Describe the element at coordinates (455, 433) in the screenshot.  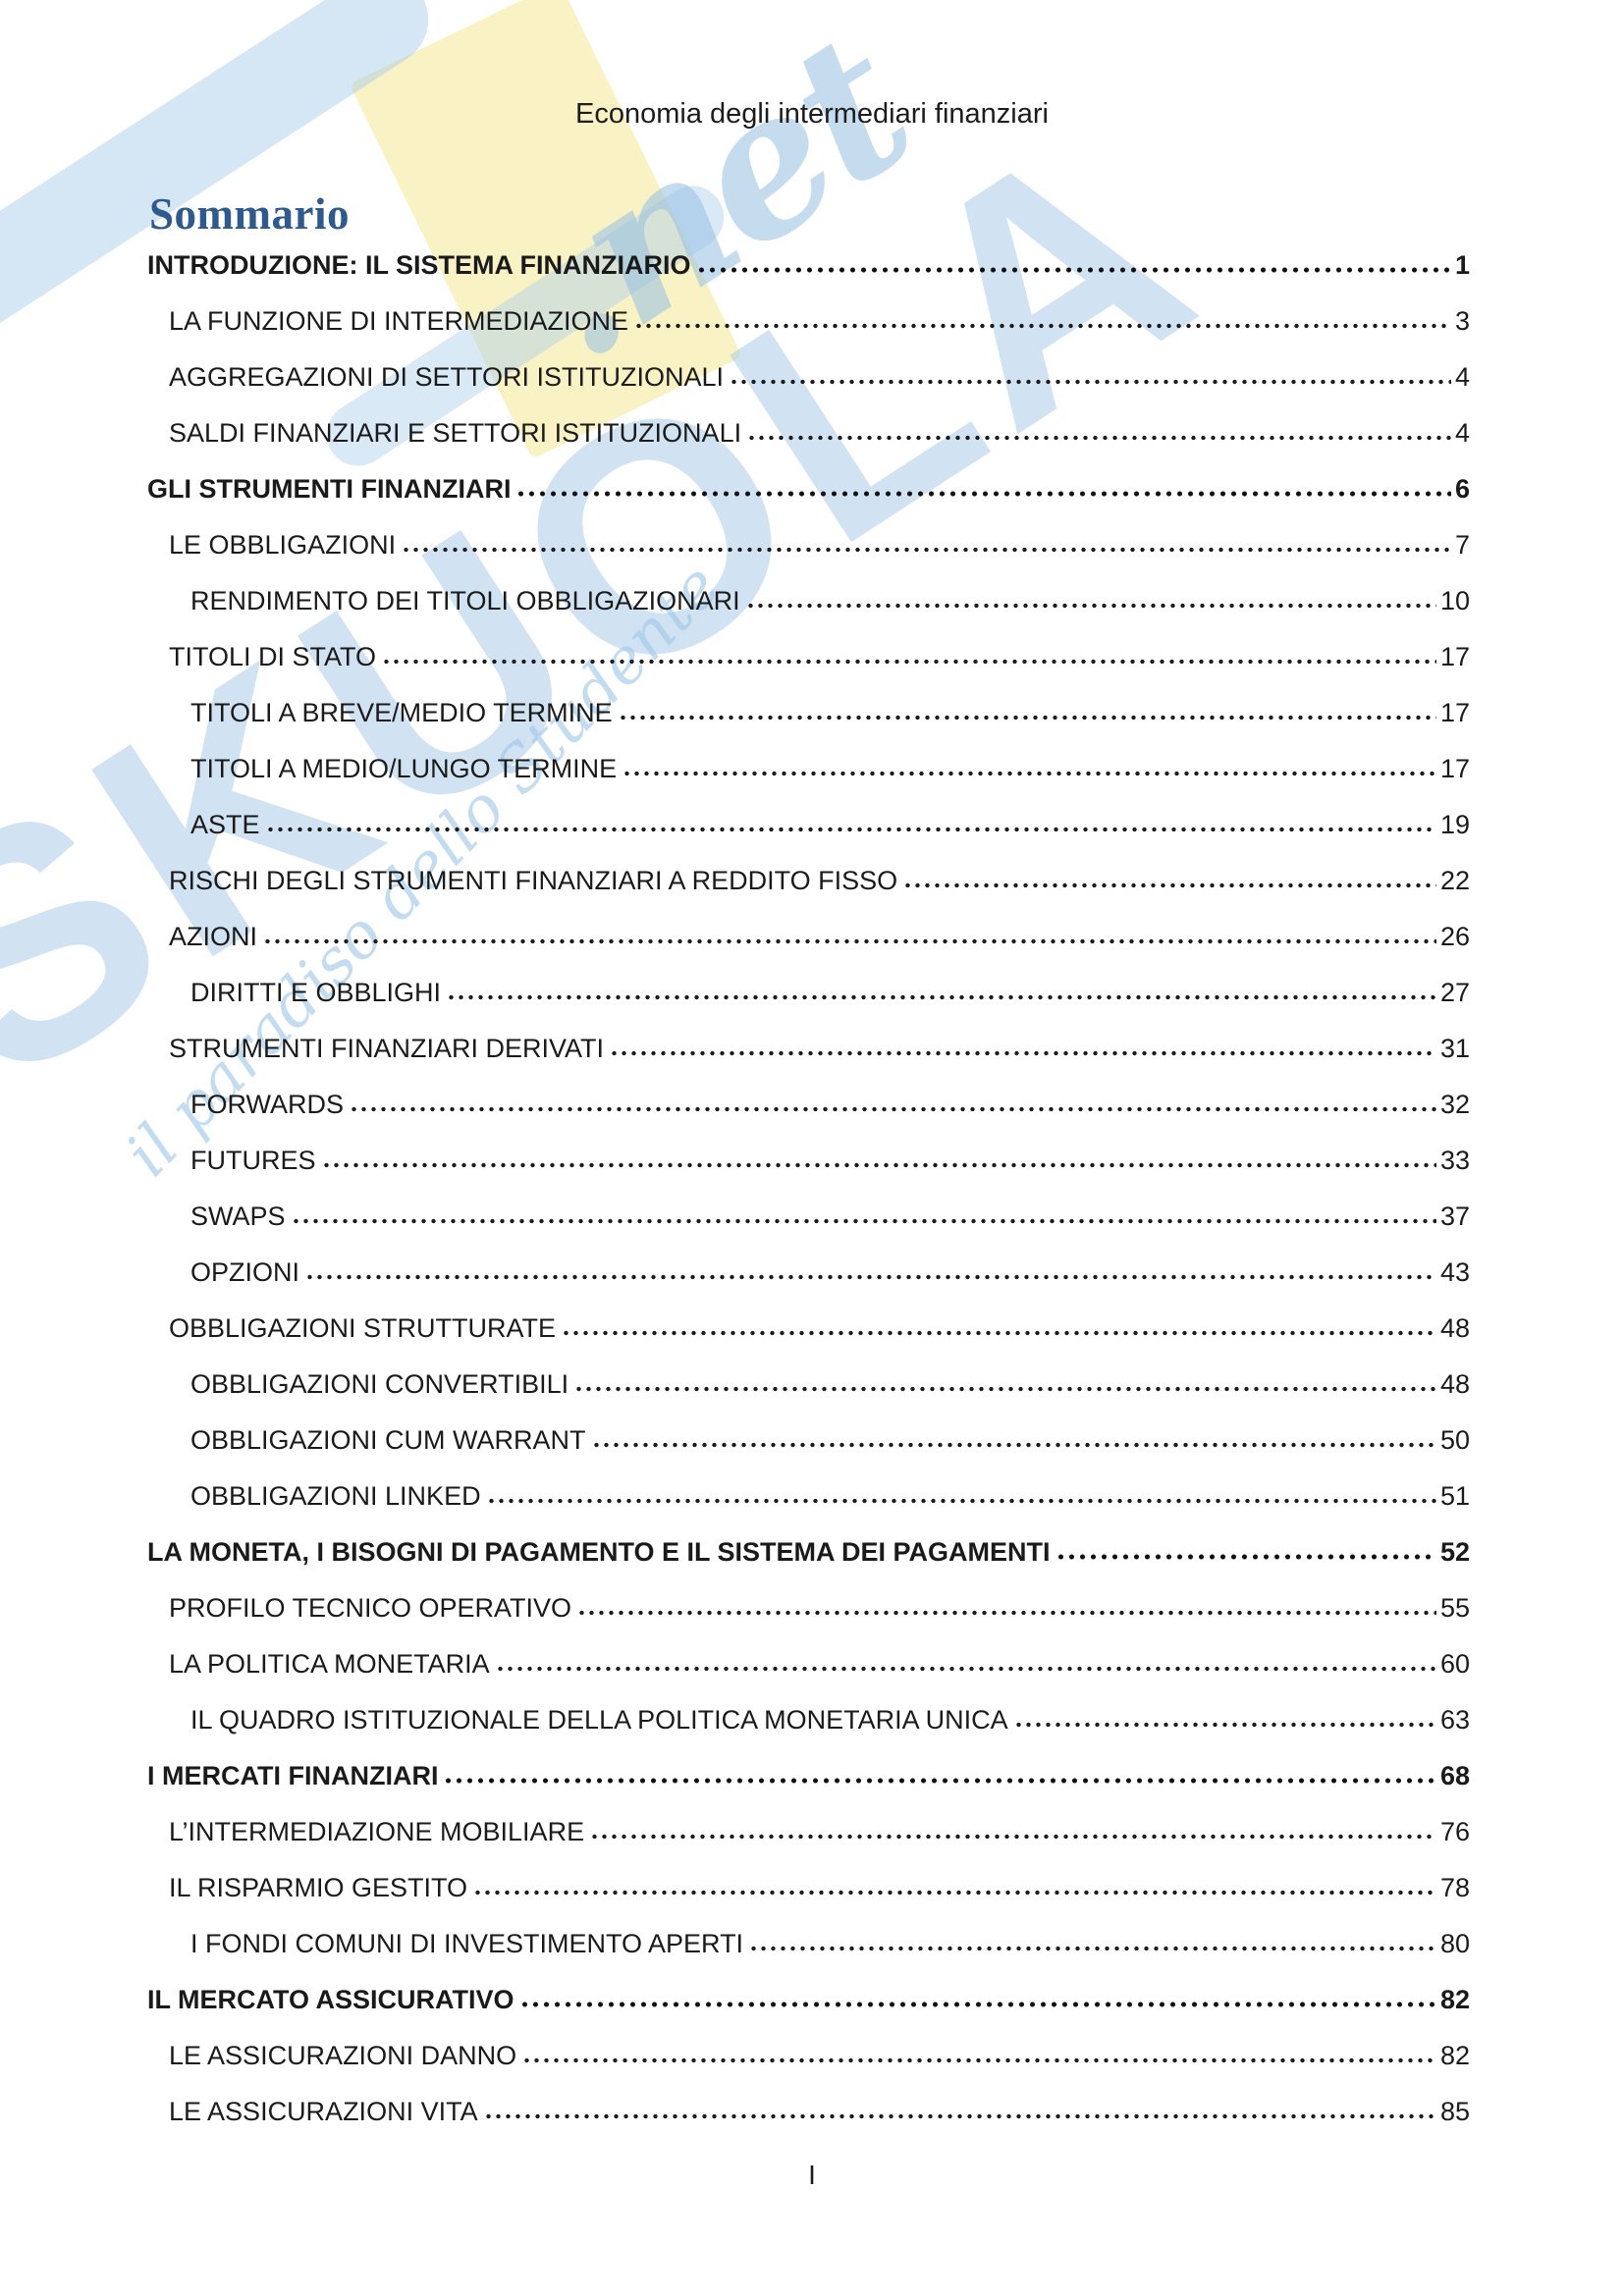
I see `toc-entry-label: SALDI FINANZIARI E SETTORI ISTITUZIONALI` at that location.